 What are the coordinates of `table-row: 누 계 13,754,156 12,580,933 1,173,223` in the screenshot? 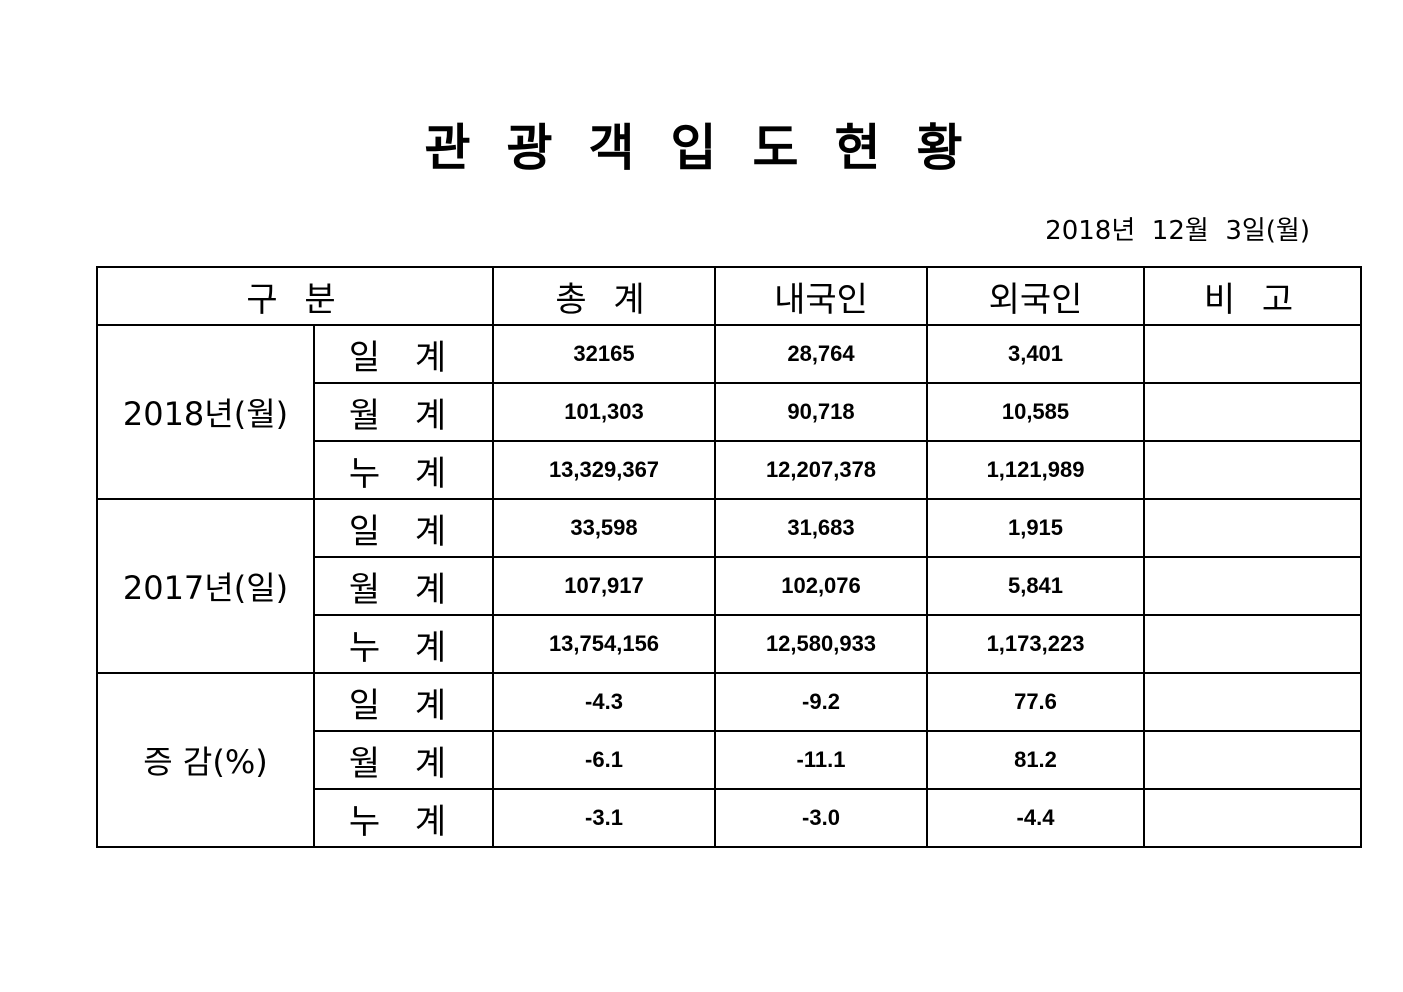 It's located at (729, 644).